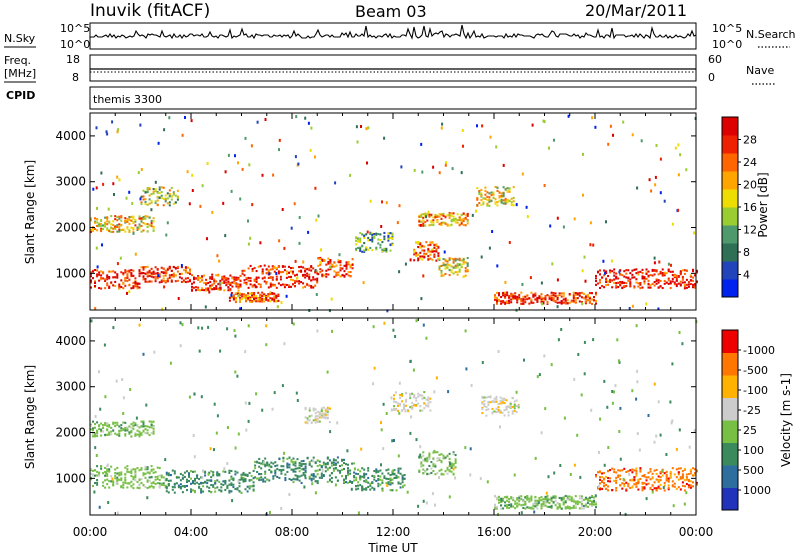 The height and width of the screenshot is (554, 800). Describe the element at coordinates (75, 28) in the screenshot. I see `noise-tick-top-left: 10^5` at that location.